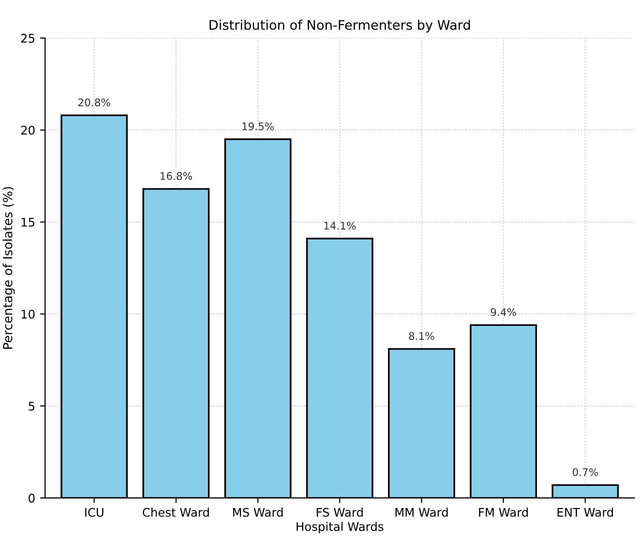 The height and width of the screenshot is (536, 644). I want to click on x-tick-label: ICU, so click(94, 512).